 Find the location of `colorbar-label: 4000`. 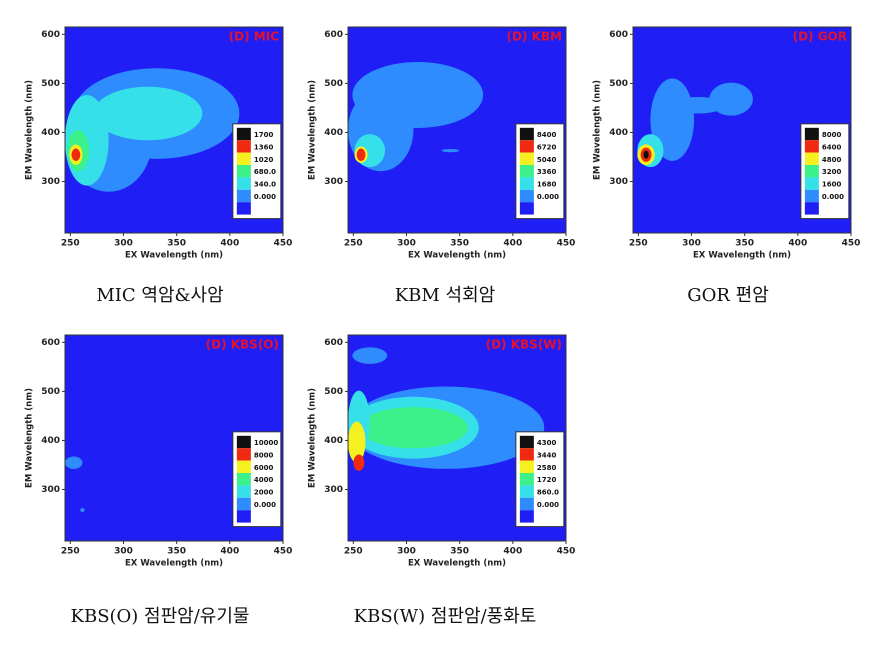

colorbar-label: 4000 is located at coordinates (264, 480).